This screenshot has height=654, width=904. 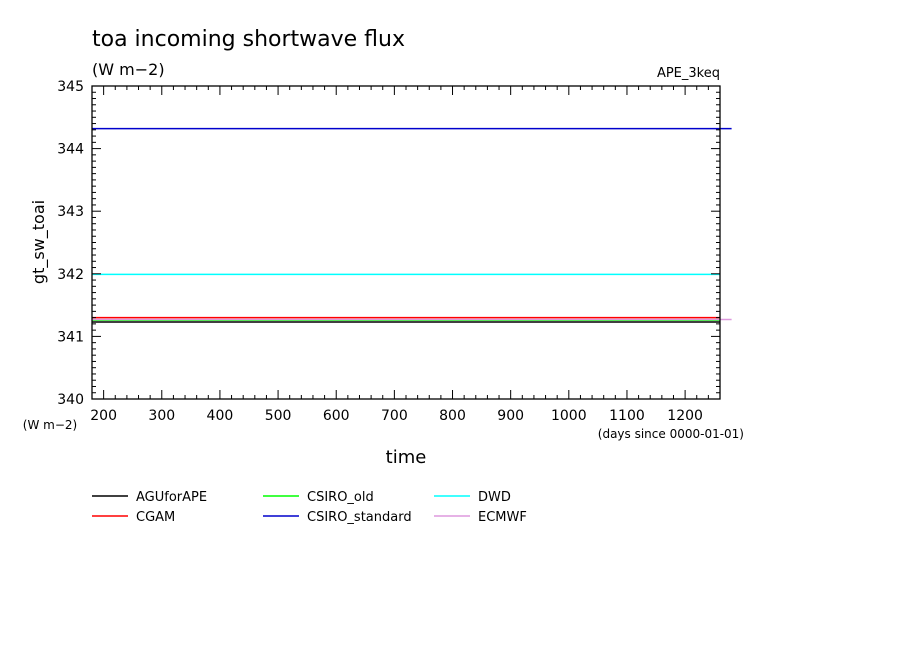 I want to click on legend-label: AGUforAPE, so click(x=171, y=497).